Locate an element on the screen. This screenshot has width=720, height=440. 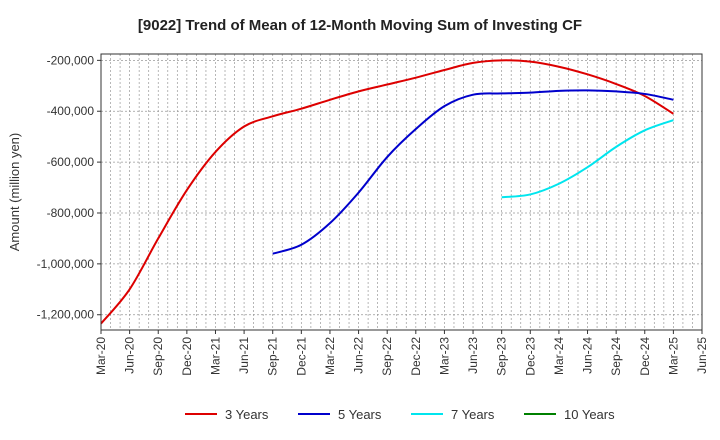
x-tick-label: Mar-24 is located at coordinates (559, 356).